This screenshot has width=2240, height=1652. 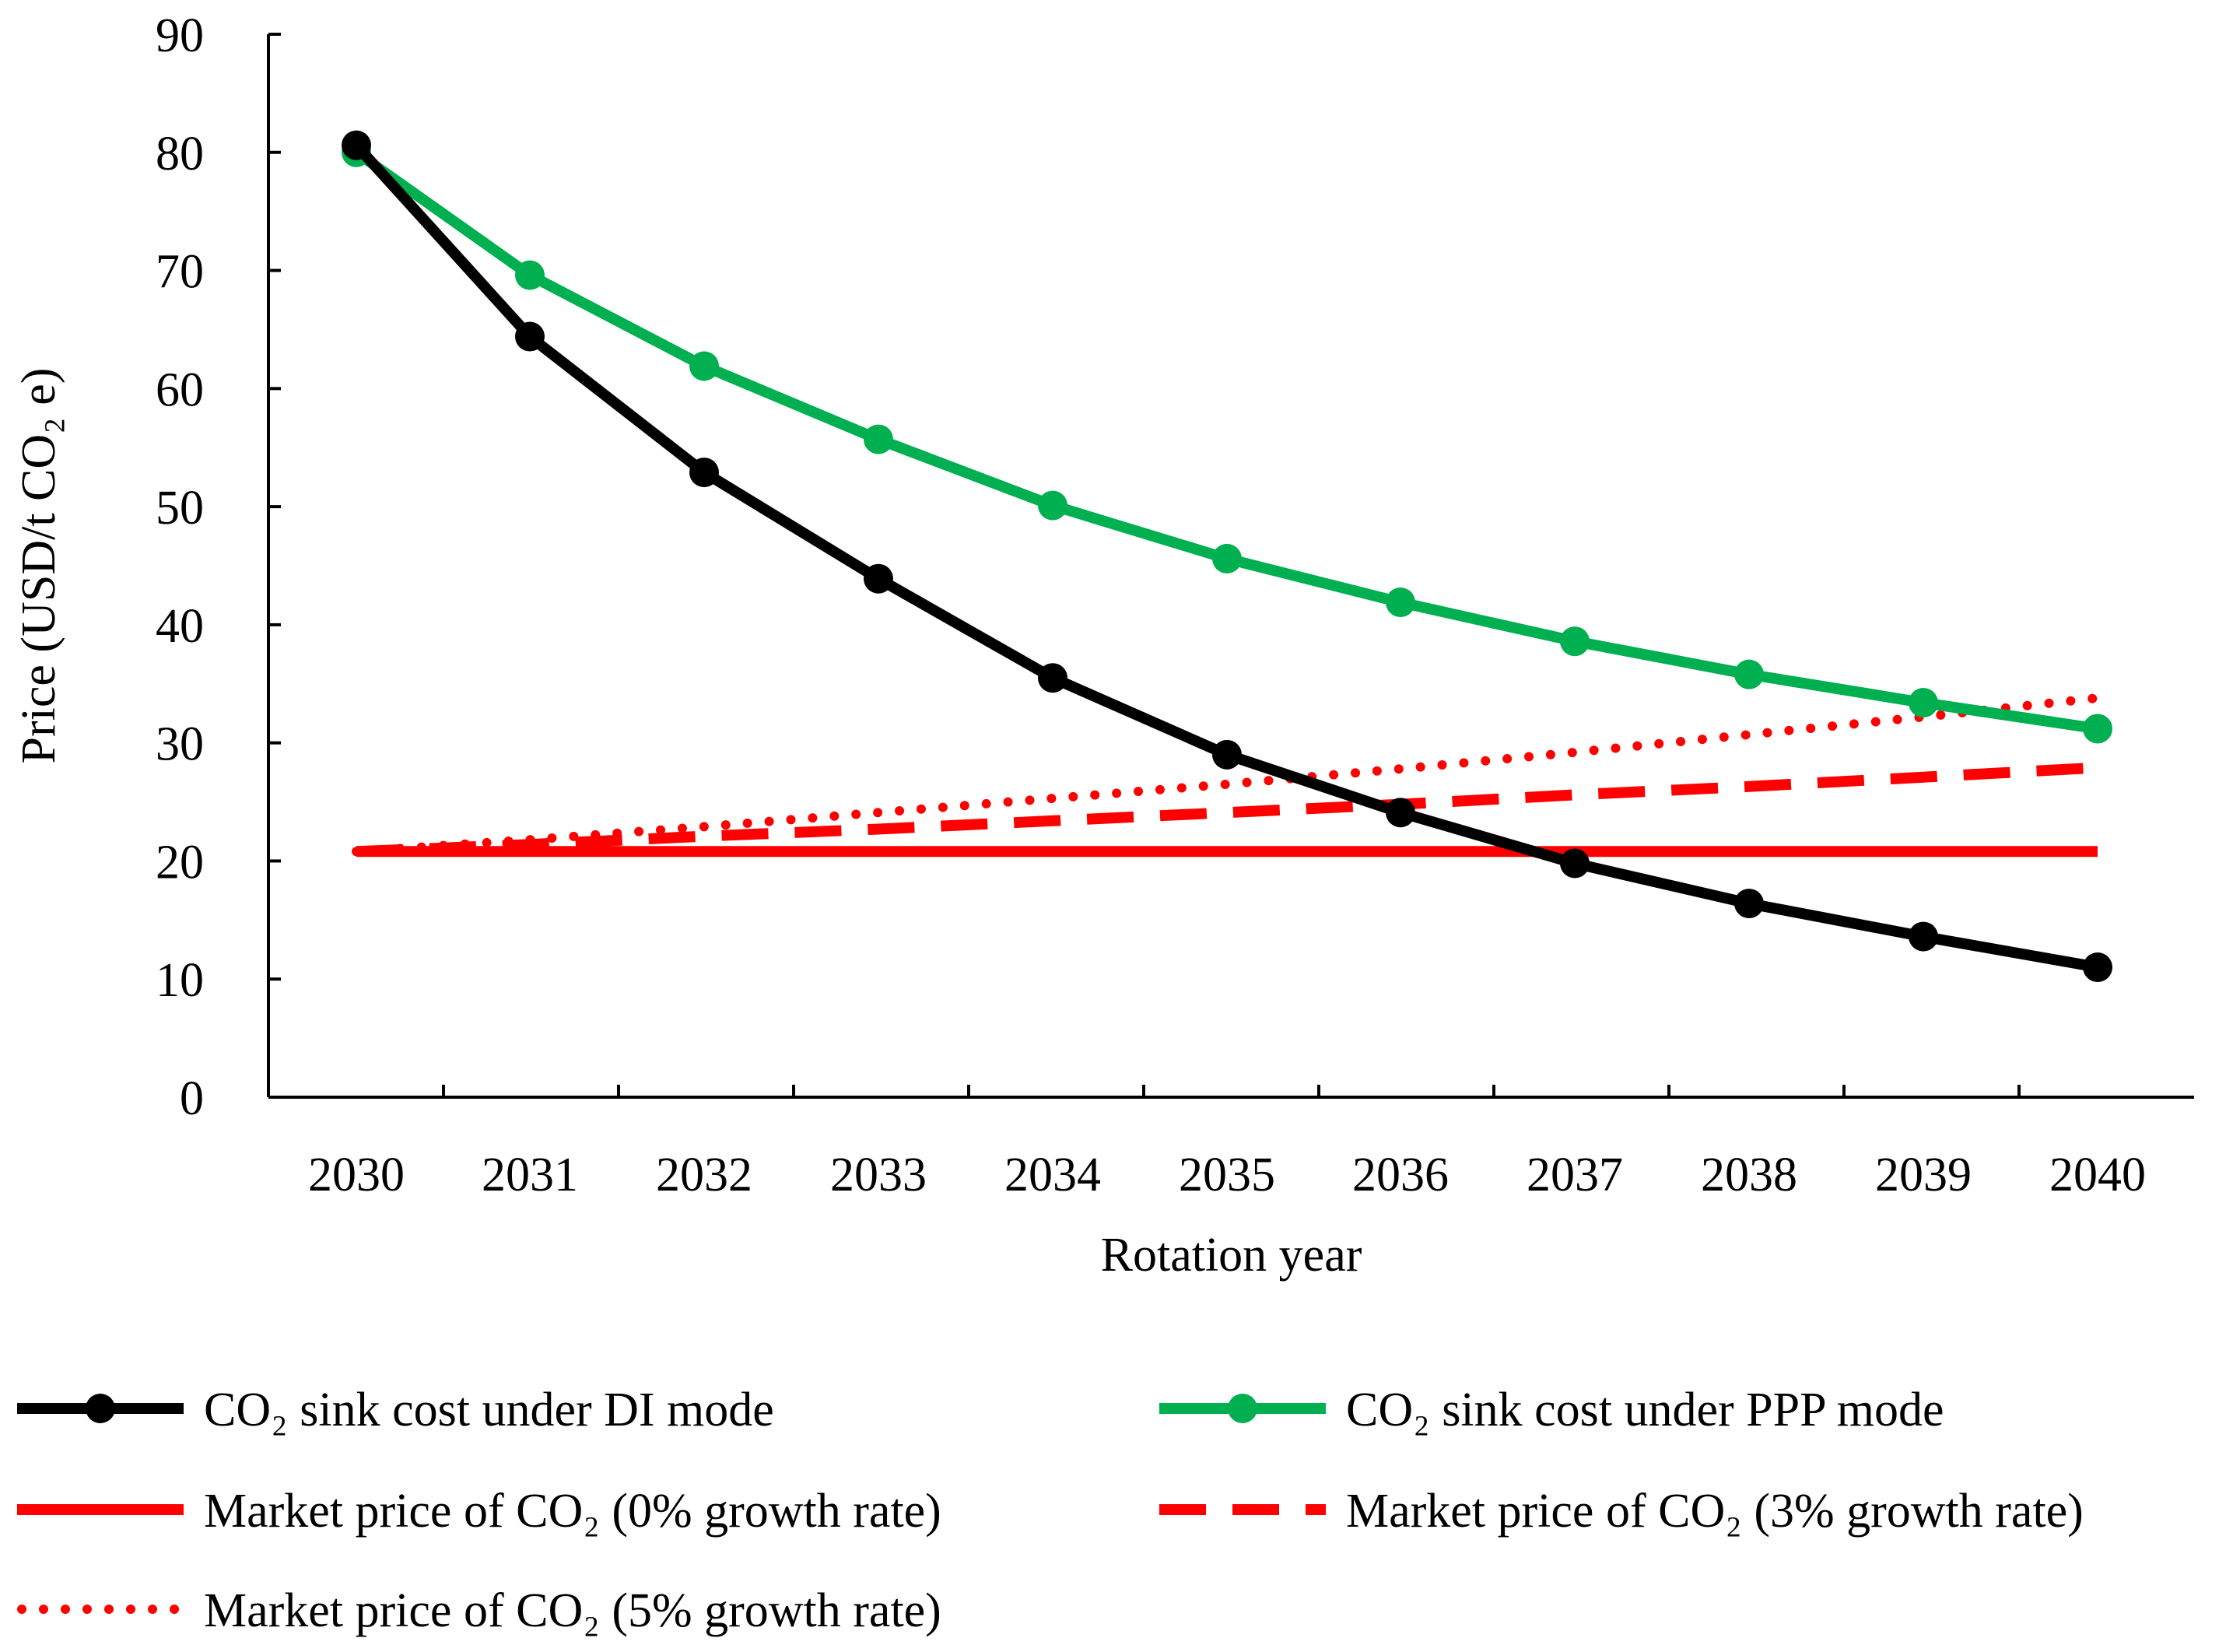 I want to click on legend-label: Market price of CO₂ (0% growth rate), so click(x=572, y=1512).